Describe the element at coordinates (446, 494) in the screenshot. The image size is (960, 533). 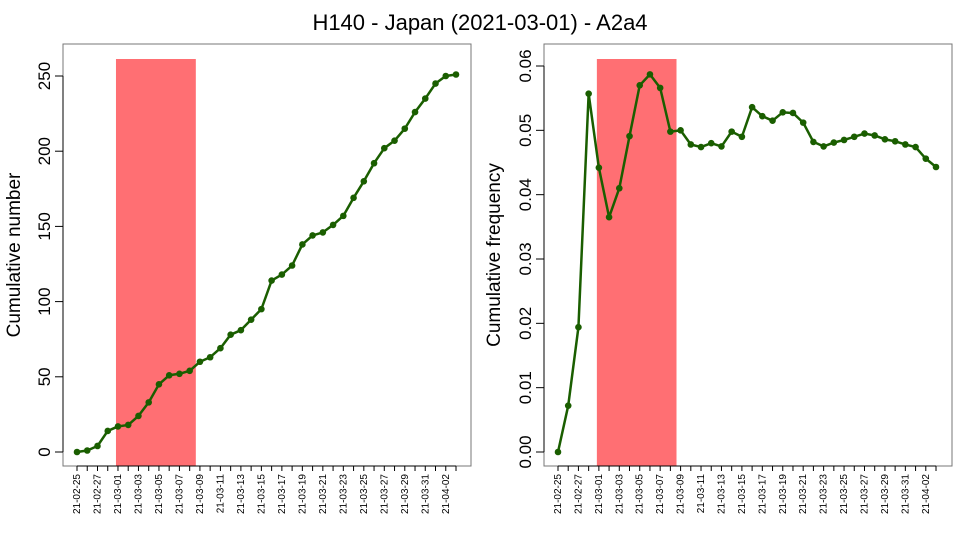
I see `x-tick-label: 21-04-02` at that location.